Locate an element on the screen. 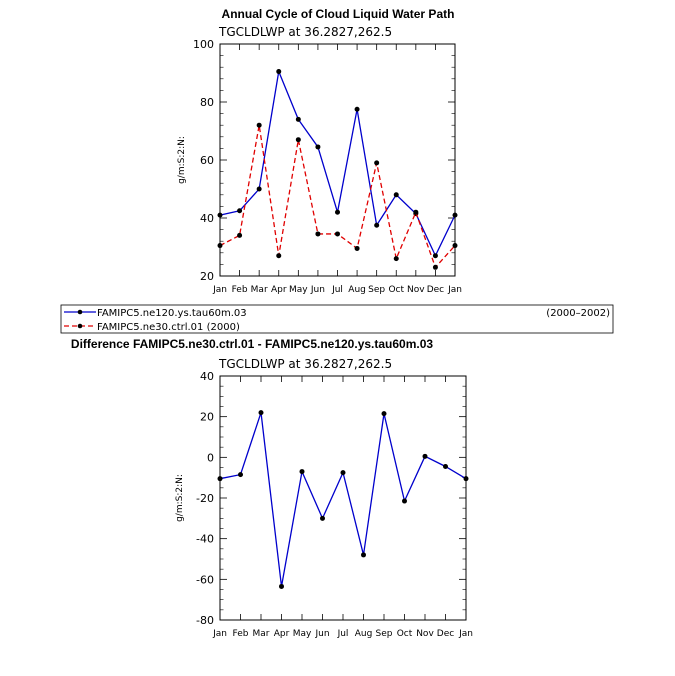 The width and height of the screenshot is (675, 676). top-chart-ylabel: g/m:S:2:N: is located at coordinates (182, 160).